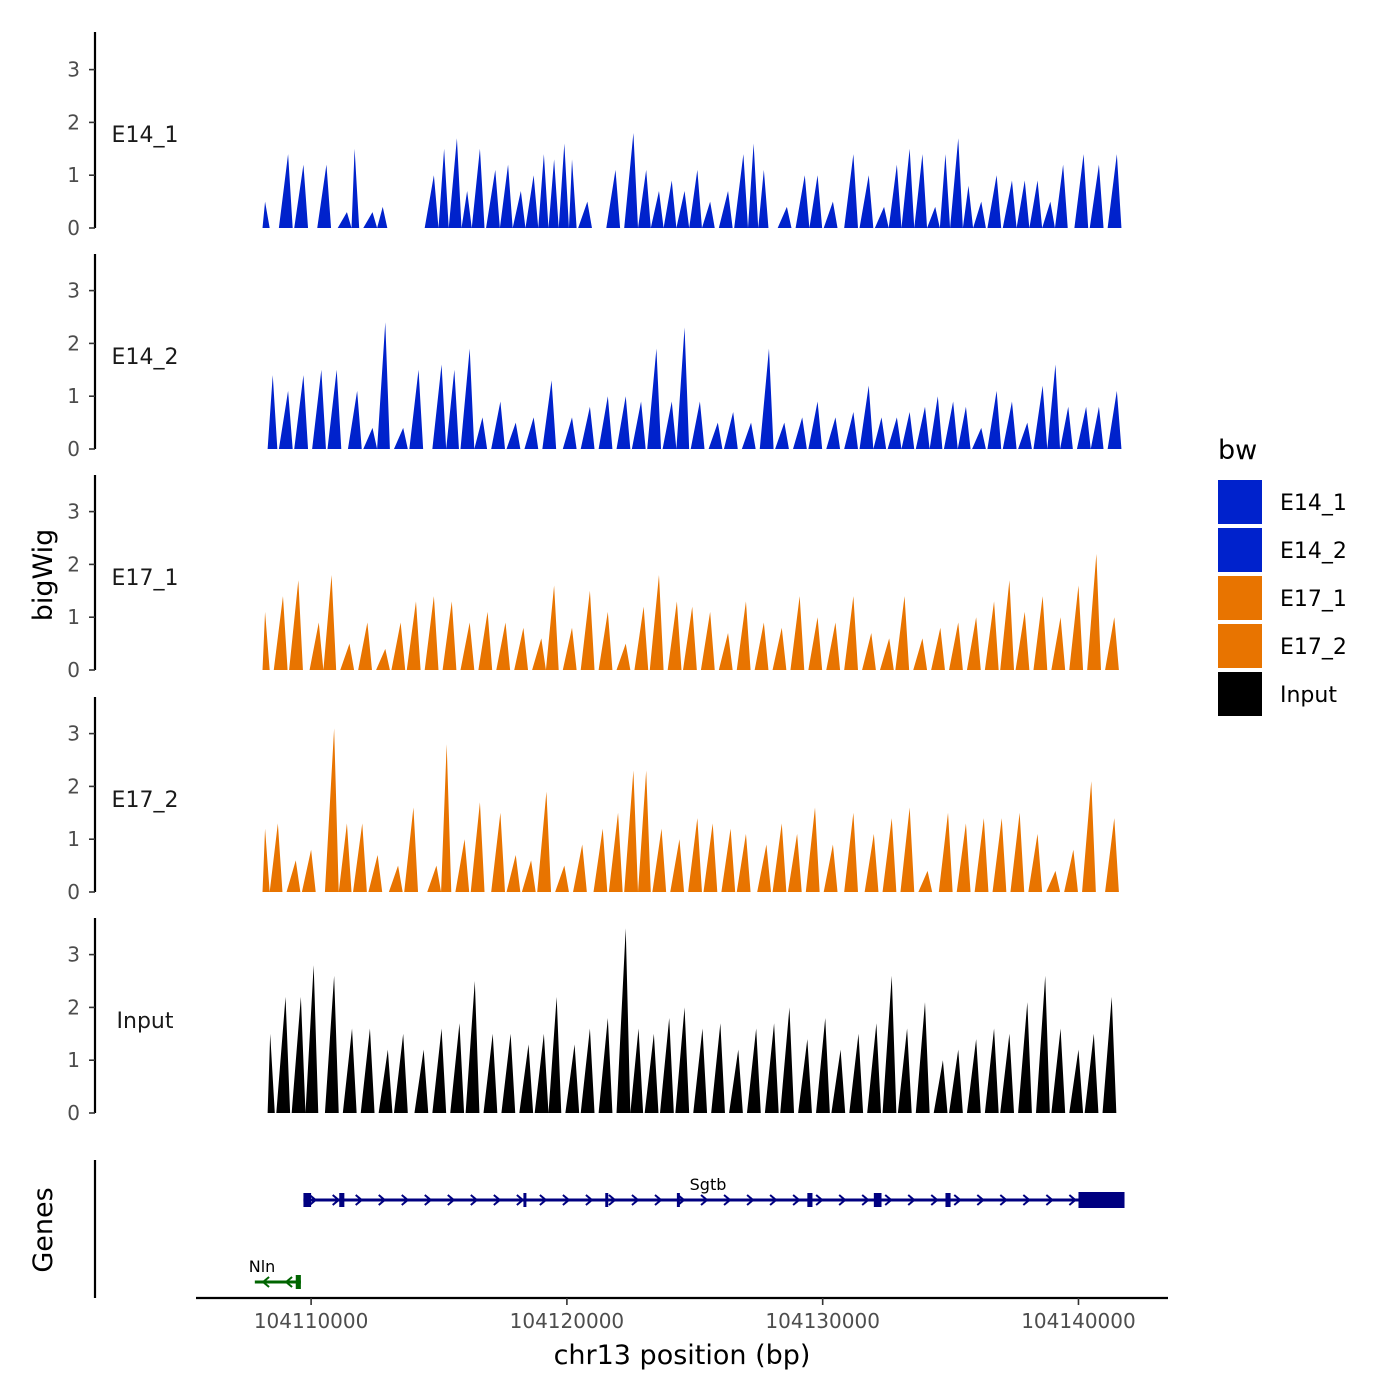 The width and height of the screenshot is (1400, 1400). I want to click on x-axis: 104110000 104120000 104130000 104140000, so click(682, 1314).